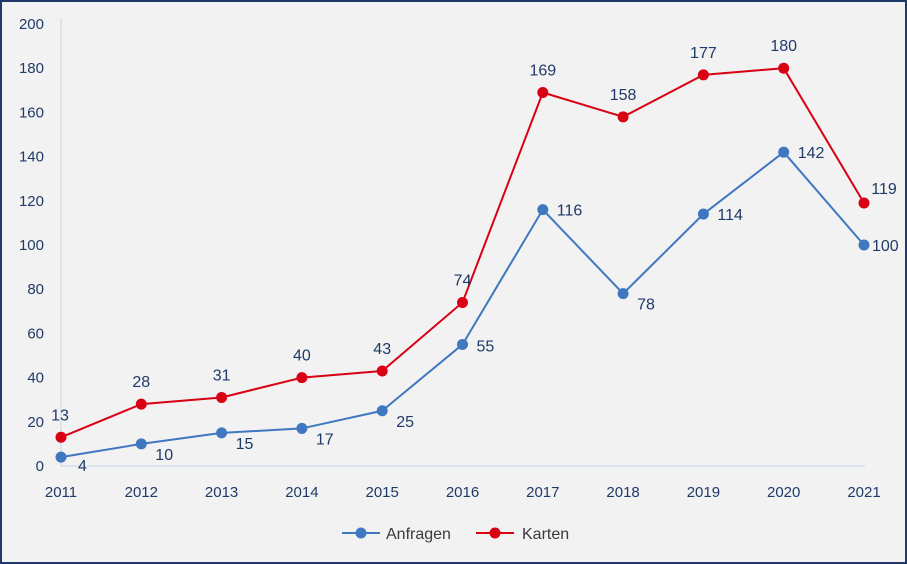 The width and height of the screenshot is (907, 564). Describe the element at coordinates (35, 422) in the screenshot. I see `y-tick-label: 20` at that location.